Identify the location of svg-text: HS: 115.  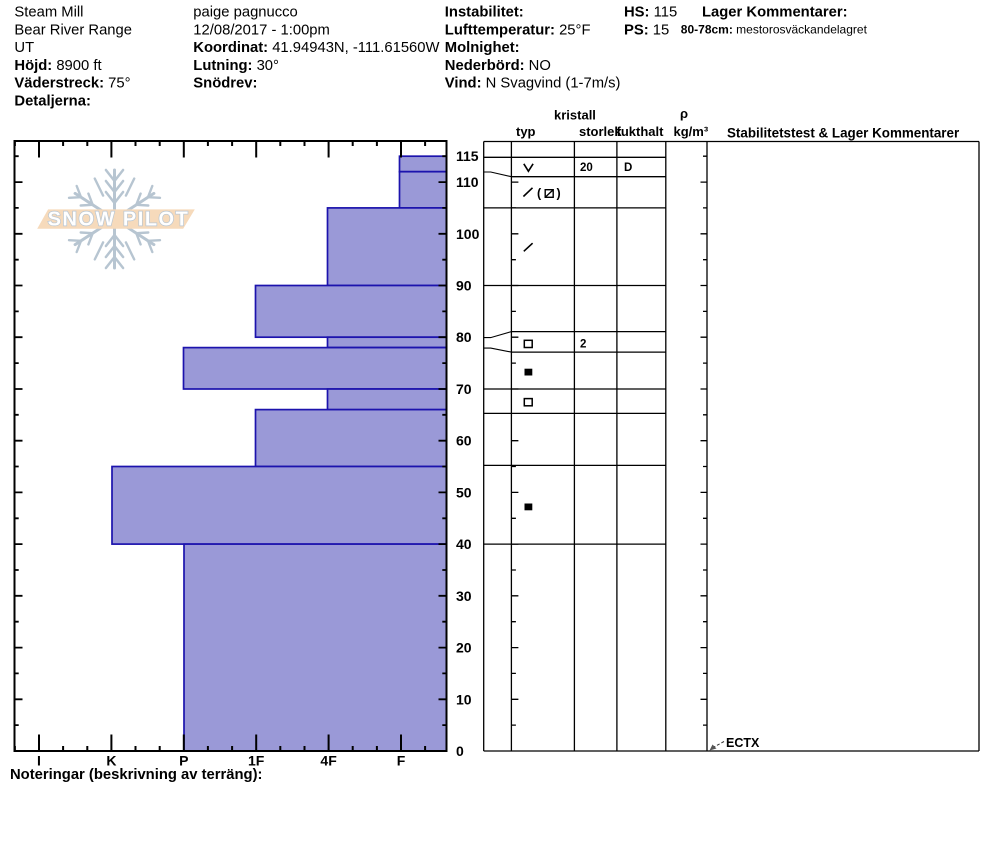
(650, 13).